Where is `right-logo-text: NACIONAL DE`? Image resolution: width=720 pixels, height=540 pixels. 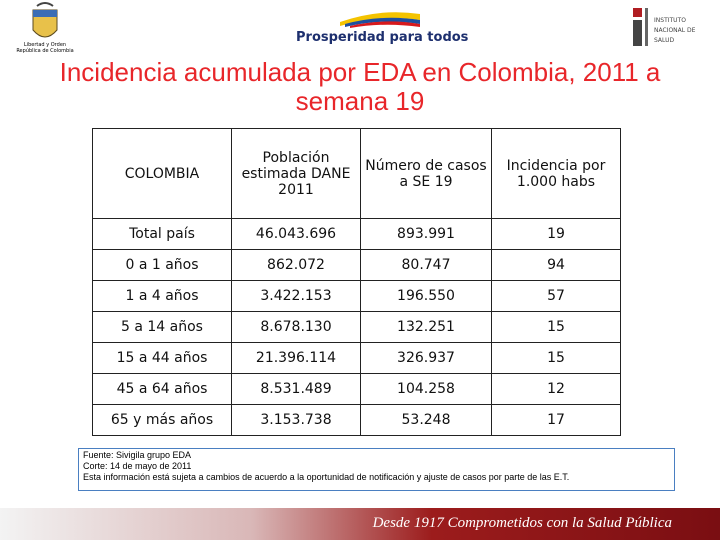 right-logo-text: NACIONAL DE is located at coordinates (675, 30).